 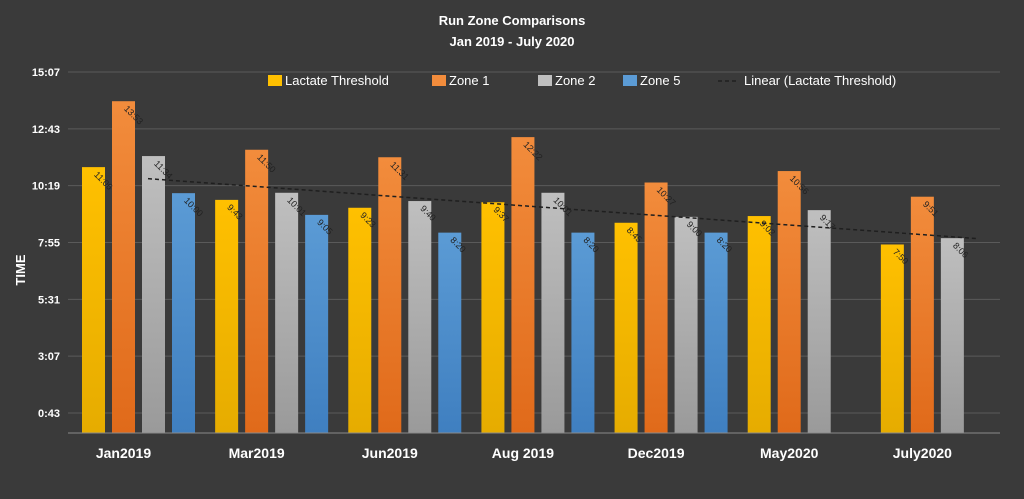 What do you see at coordinates (469, 80) in the screenshot?
I see `legend-label: Zone 1` at bounding box center [469, 80].